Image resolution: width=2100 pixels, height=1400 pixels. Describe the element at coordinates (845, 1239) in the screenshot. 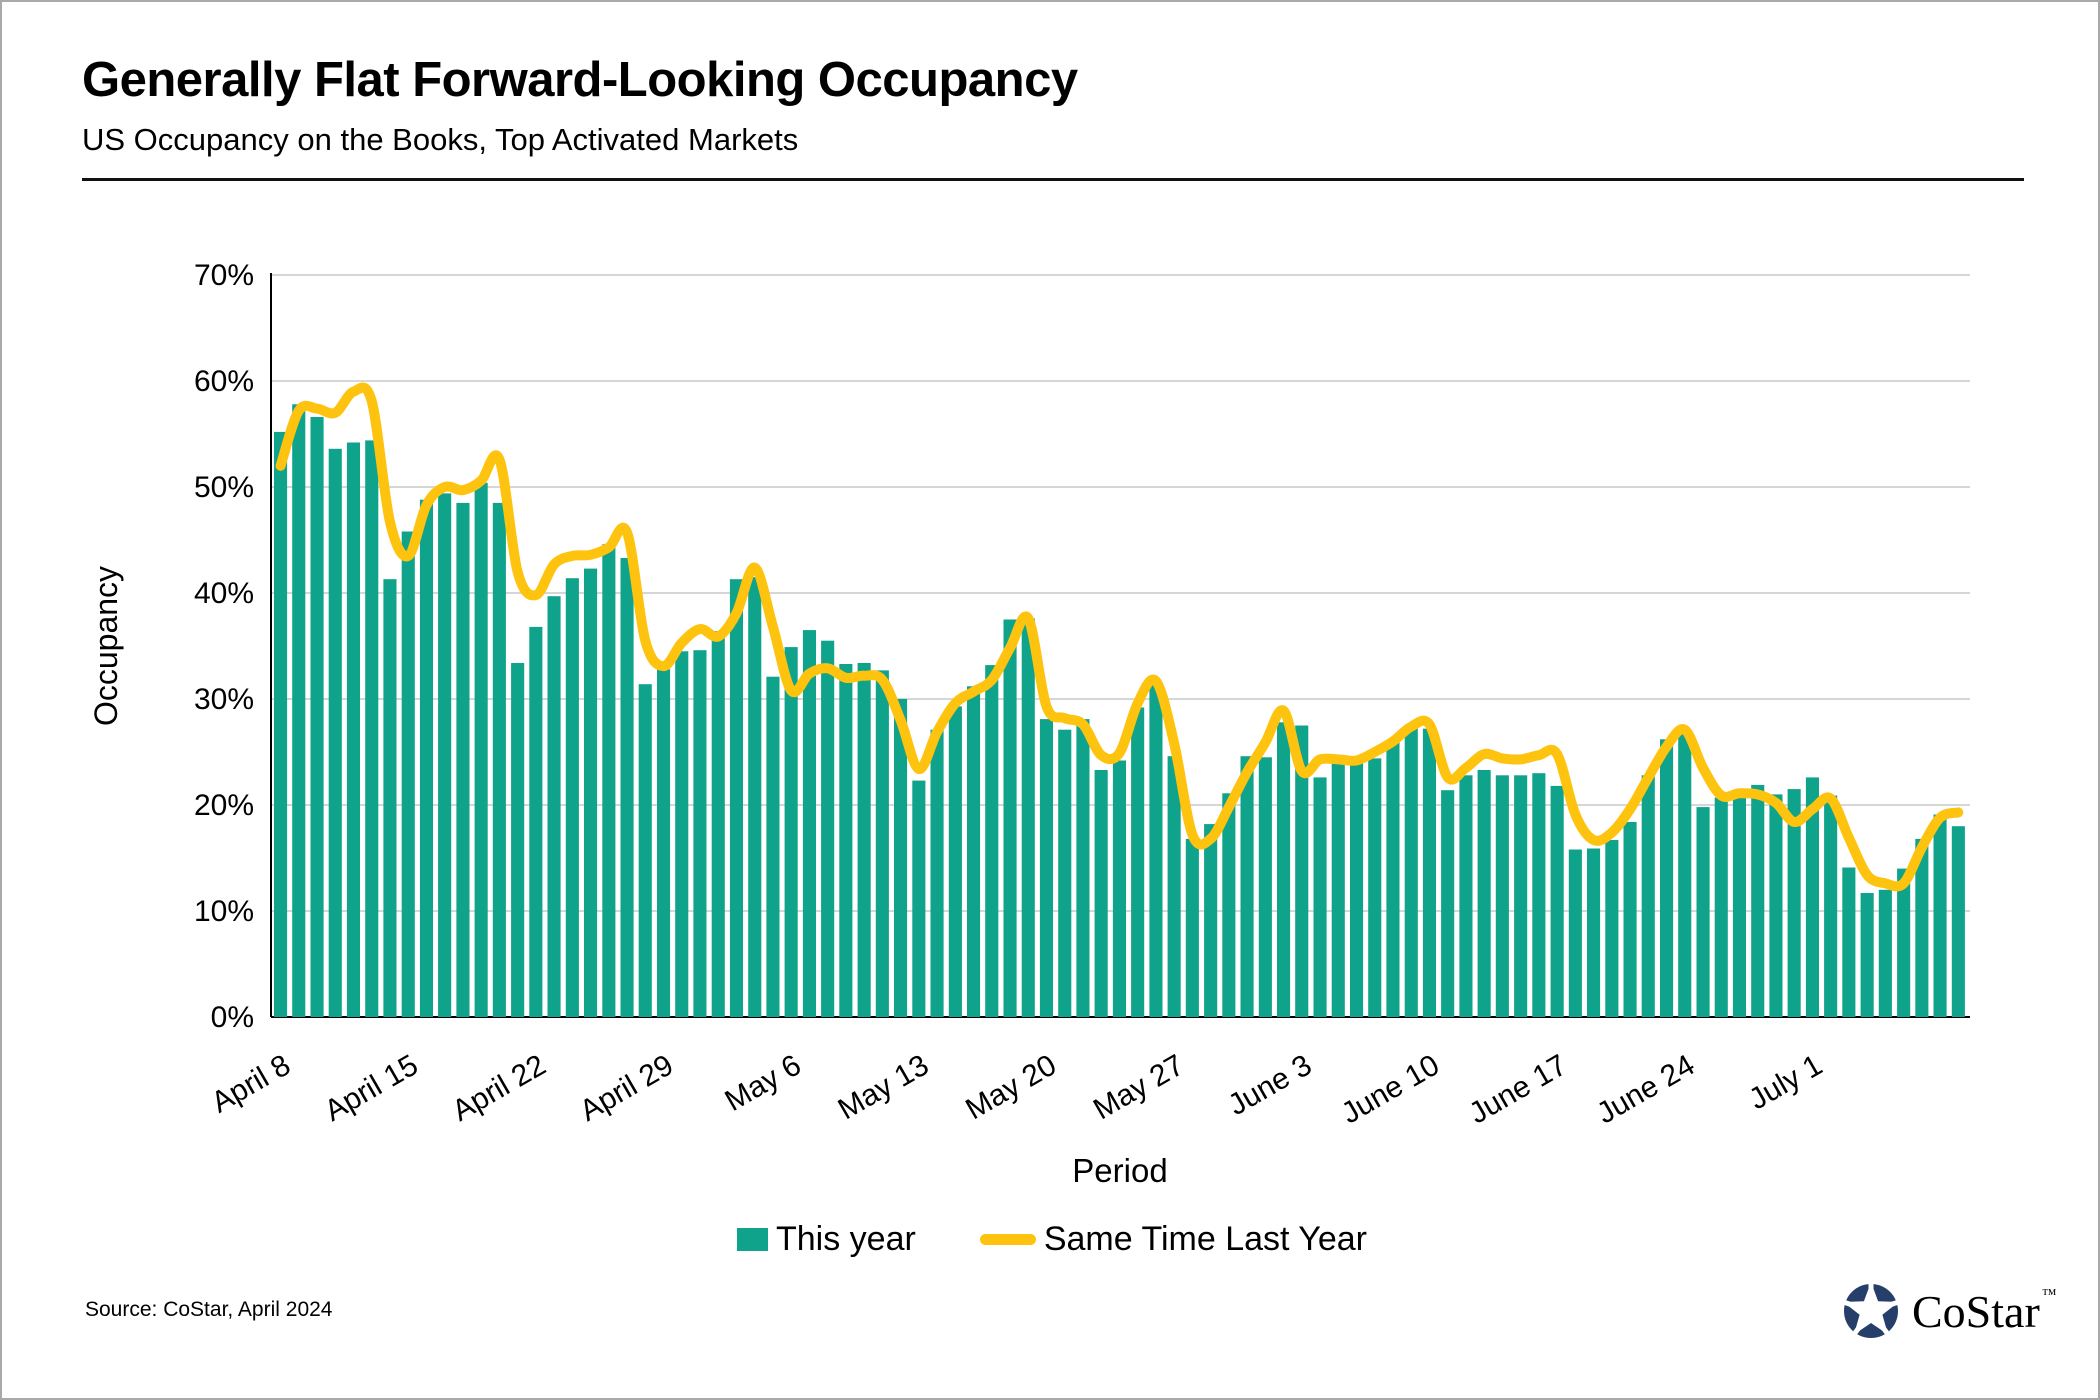

I see `legend-label-this-year: This year` at that location.